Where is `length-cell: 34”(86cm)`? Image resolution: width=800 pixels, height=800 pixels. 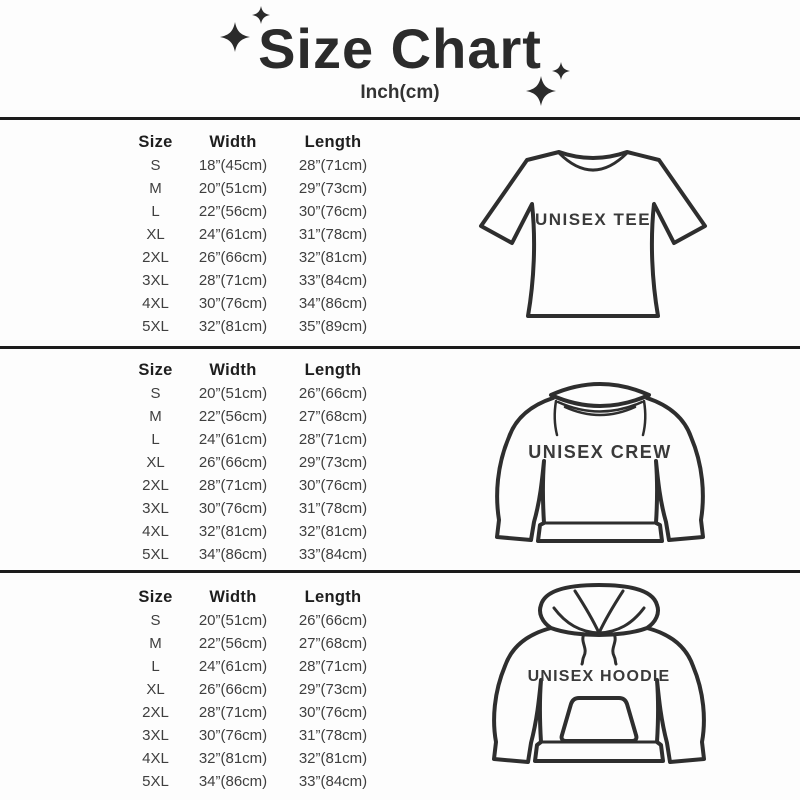 length-cell: 34”(86cm) is located at coordinates (333, 303).